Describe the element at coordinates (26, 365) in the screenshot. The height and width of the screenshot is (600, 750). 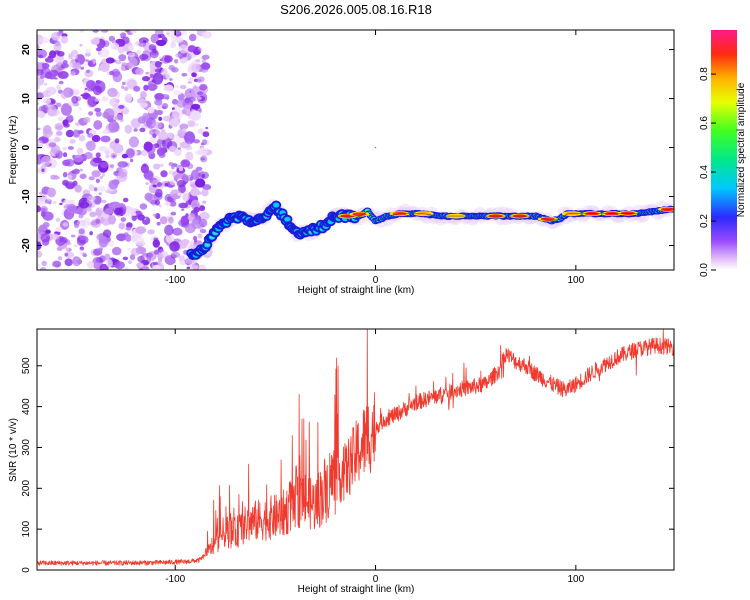
I see `snr-y-tick-label: 500` at that location.